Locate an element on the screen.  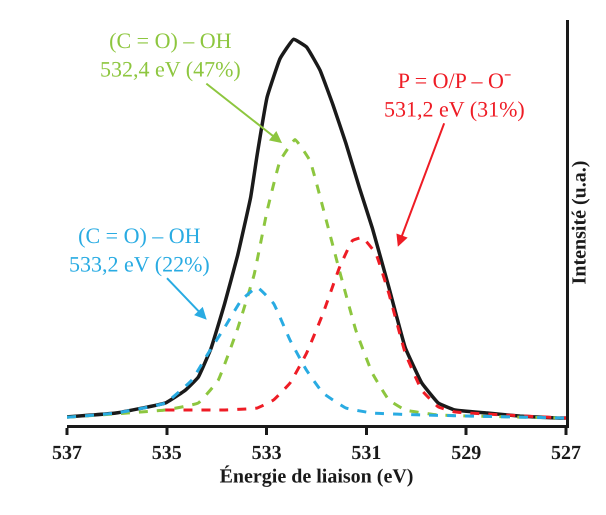
annotation: (C = O) – OH 532,4 eV (47%) is located at coordinates (170, 55).